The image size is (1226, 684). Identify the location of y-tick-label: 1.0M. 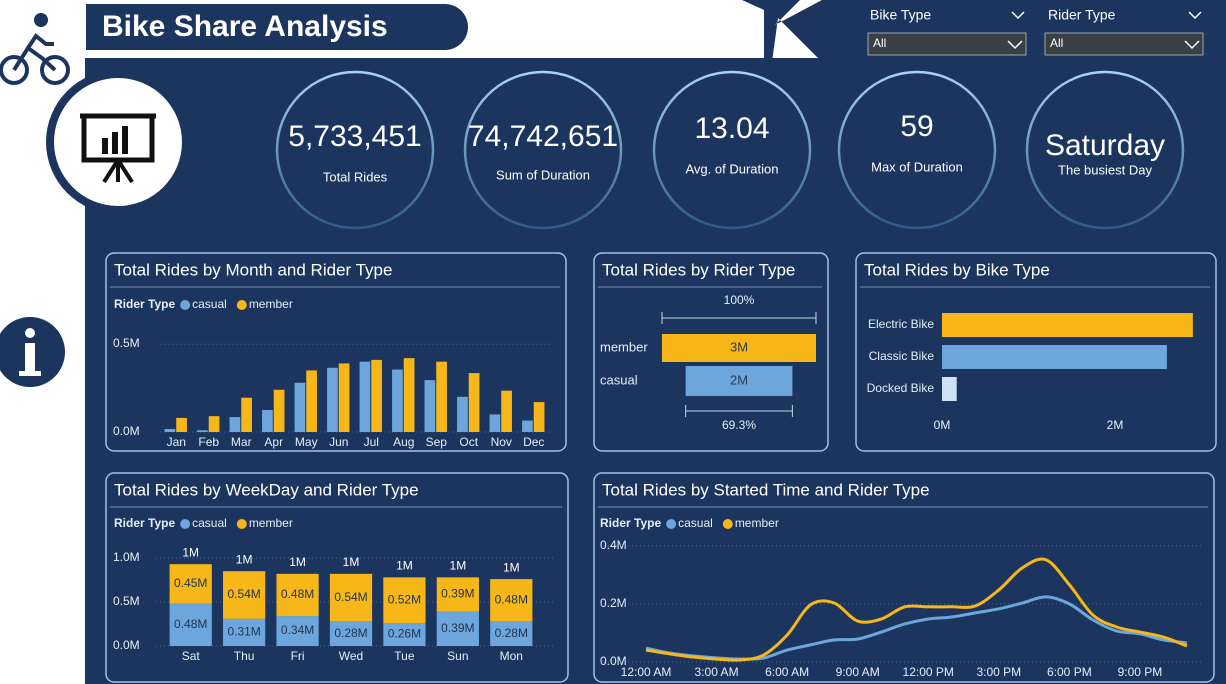
(126, 557).